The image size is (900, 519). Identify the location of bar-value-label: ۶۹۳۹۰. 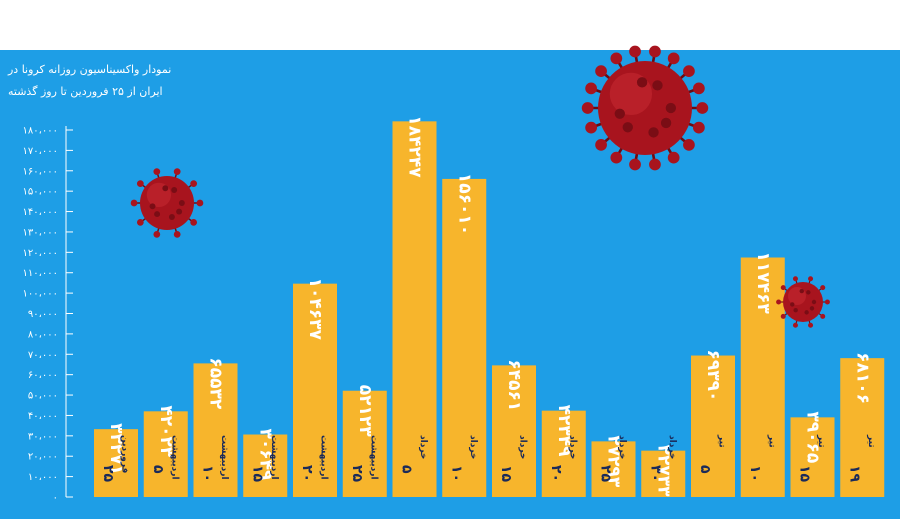
(713, 376).